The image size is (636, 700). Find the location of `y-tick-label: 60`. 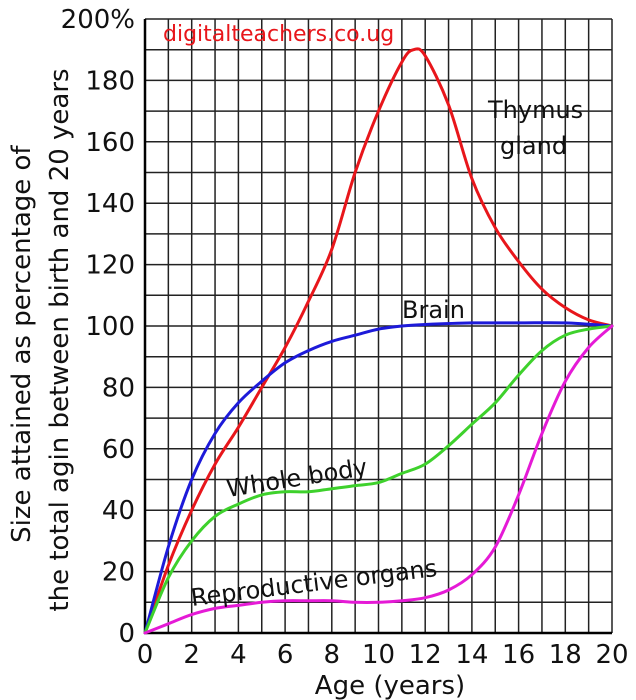

y-tick-label: 60 is located at coordinates (118, 450).